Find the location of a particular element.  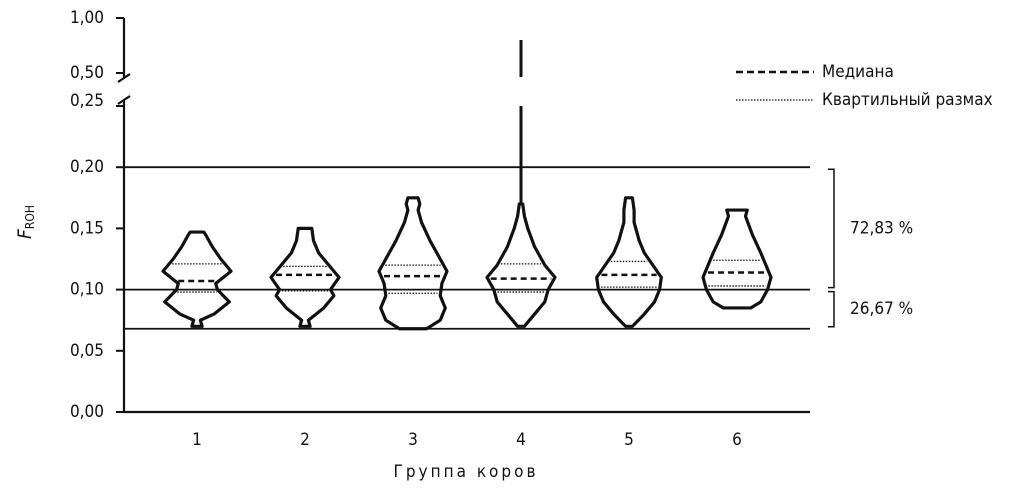

legend-quartile: Квартильный размах is located at coordinates (907, 100).